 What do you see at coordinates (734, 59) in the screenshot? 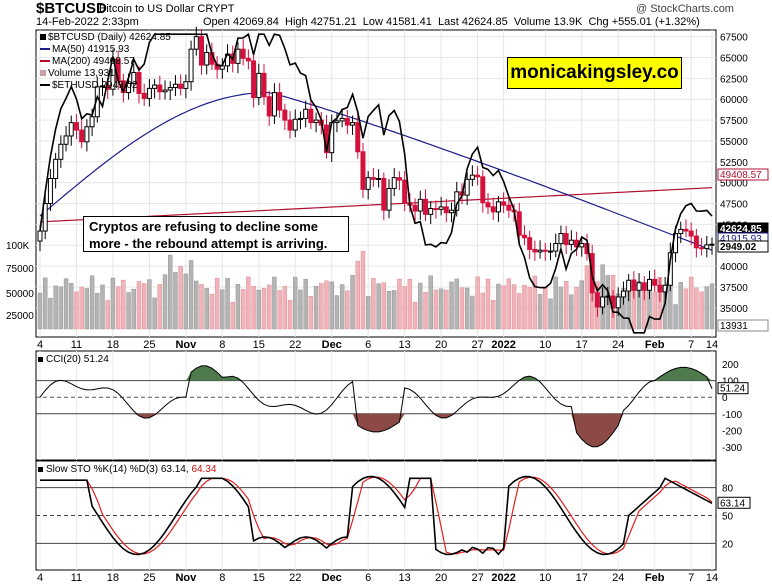
I see `price-y-tick-label: 65000` at bounding box center [734, 59].